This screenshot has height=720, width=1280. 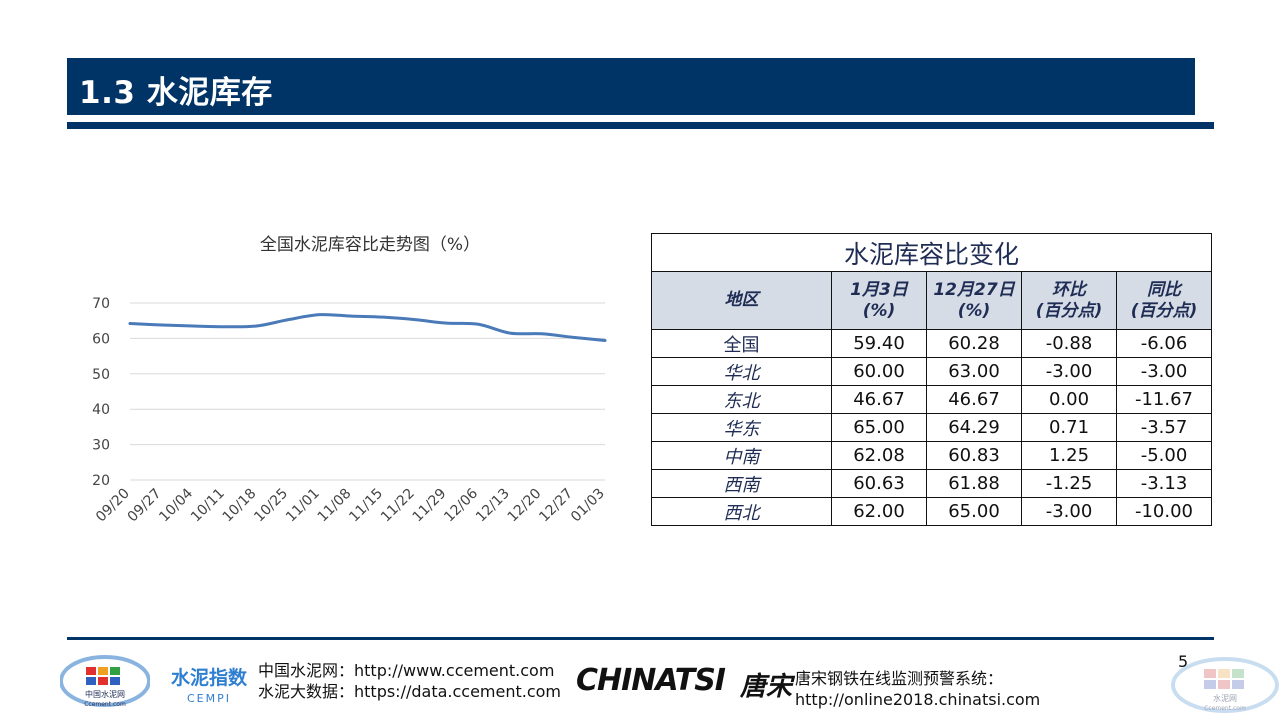 I want to click on value-cell-yoy: -3.57, so click(x=1164, y=427).